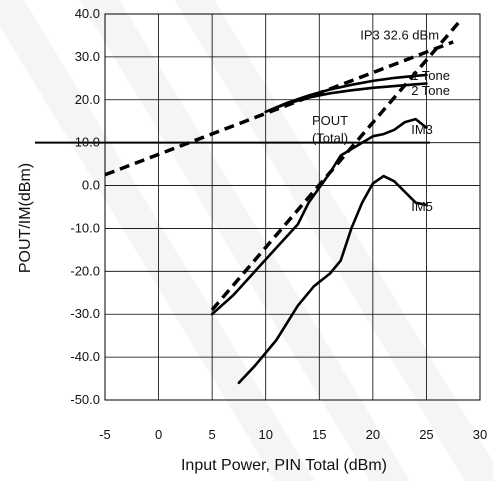  I want to click on y-tick-label: -20.0, so click(85, 270).